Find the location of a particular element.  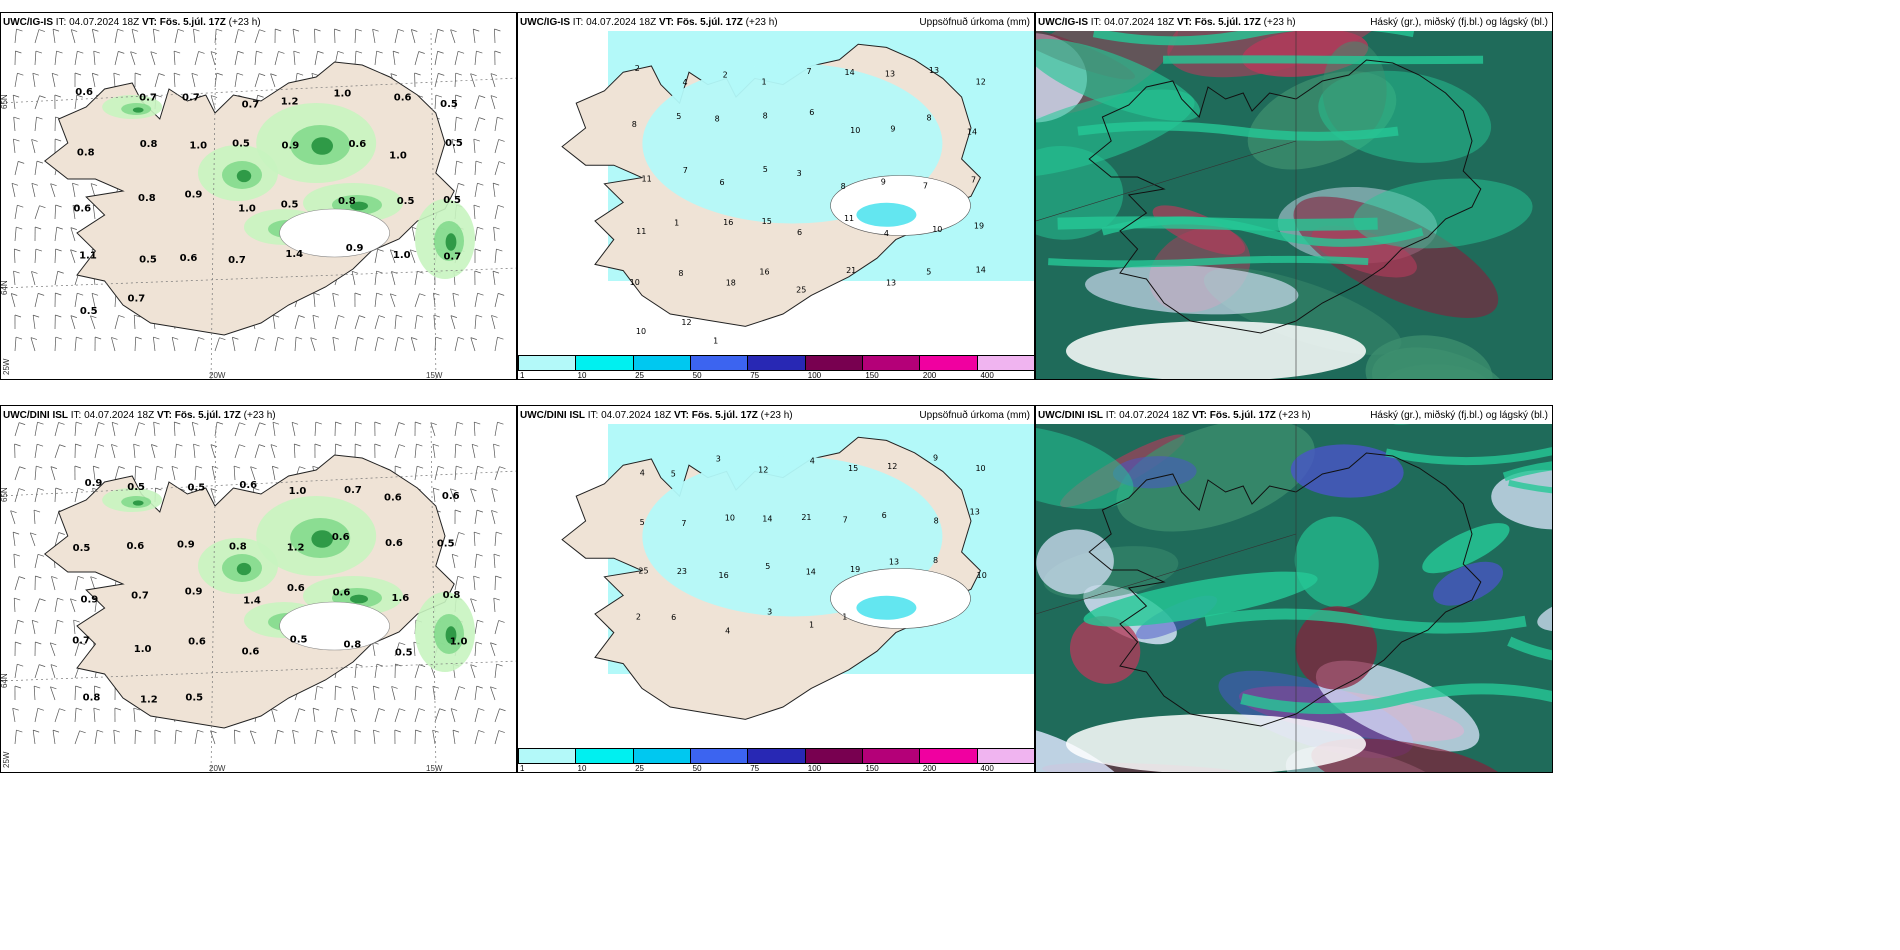

precip-value-label: 0.8 is located at coordinates (92, 698).